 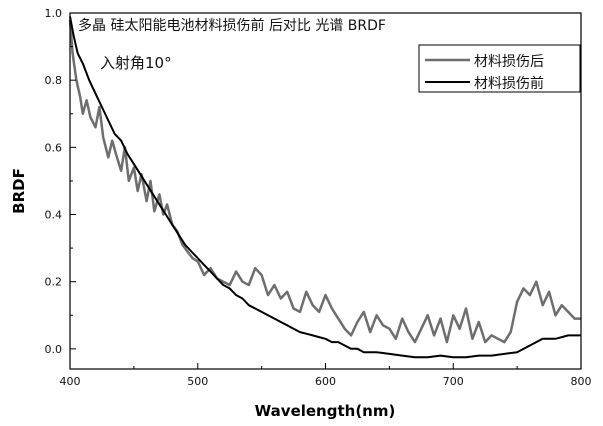 I want to click on y-tick-label: 0.0, so click(x=54, y=349).